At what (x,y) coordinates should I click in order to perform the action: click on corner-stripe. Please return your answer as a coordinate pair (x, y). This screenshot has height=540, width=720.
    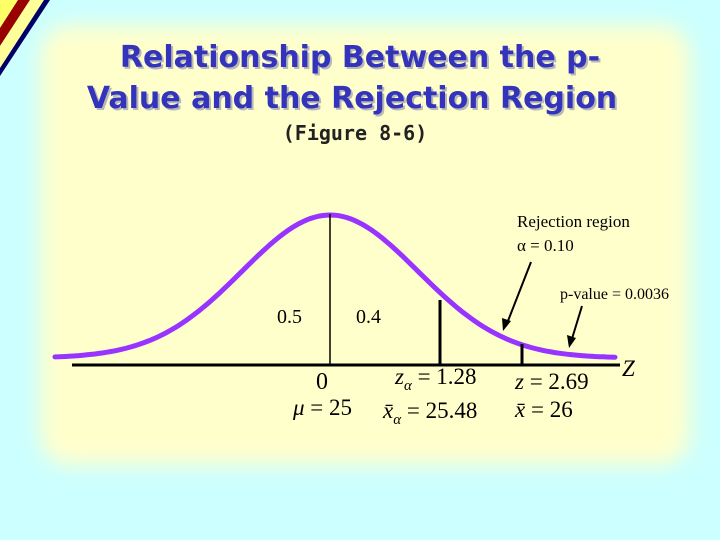
    Looking at the image, I should click on (25, 38).